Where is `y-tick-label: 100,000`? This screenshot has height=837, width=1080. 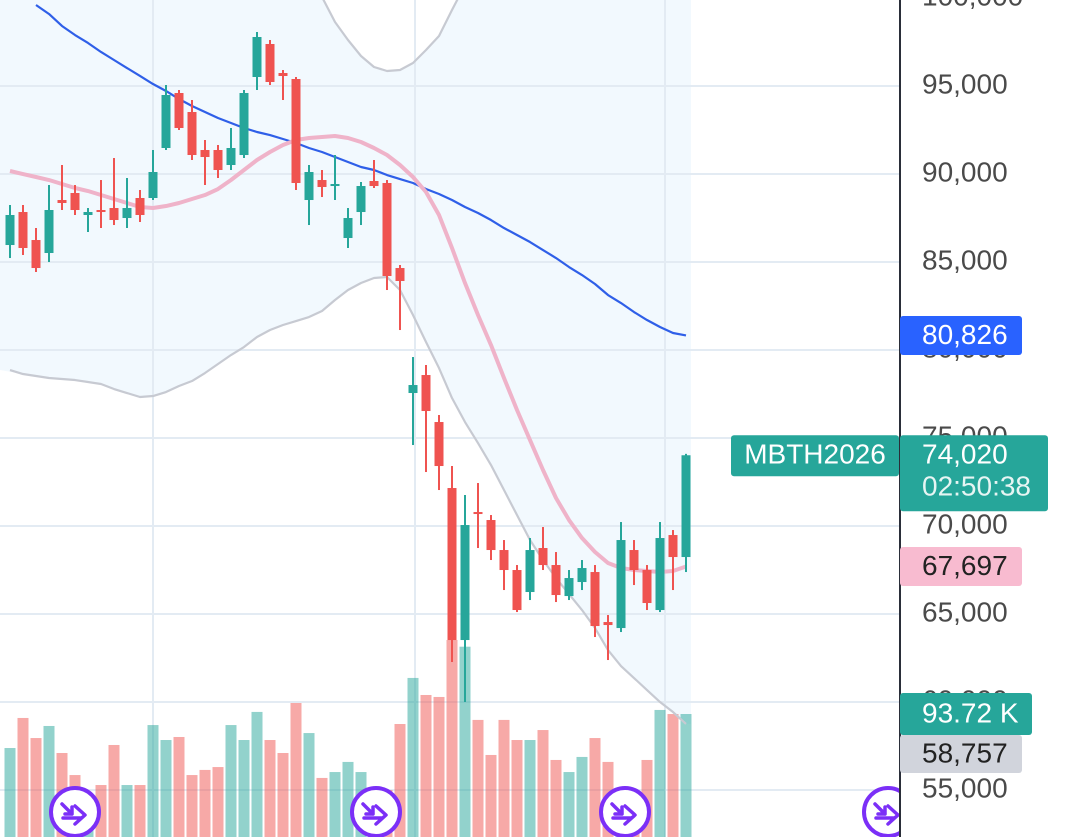 y-tick-label: 100,000 is located at coordinates (972, 5).